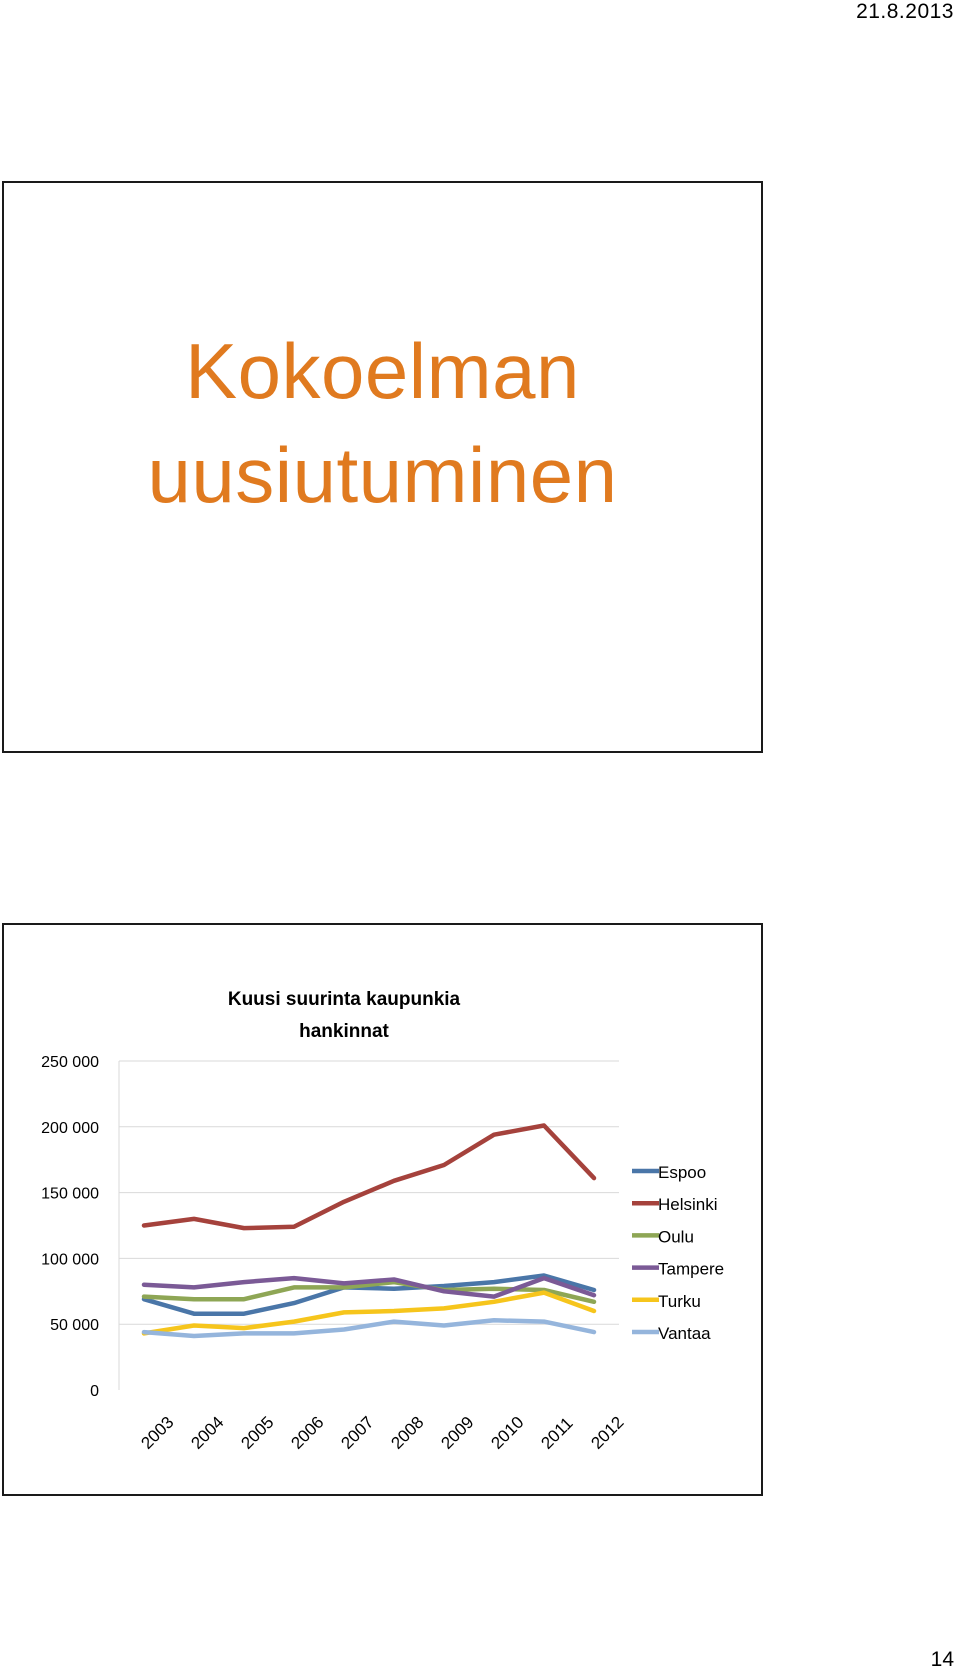 Image resolution: width=960 pixels, height=1680 pixels. Describe the element at coordinates (74, 1325) in the screenshot. I see `y-tick-label: 50 000` at that location.